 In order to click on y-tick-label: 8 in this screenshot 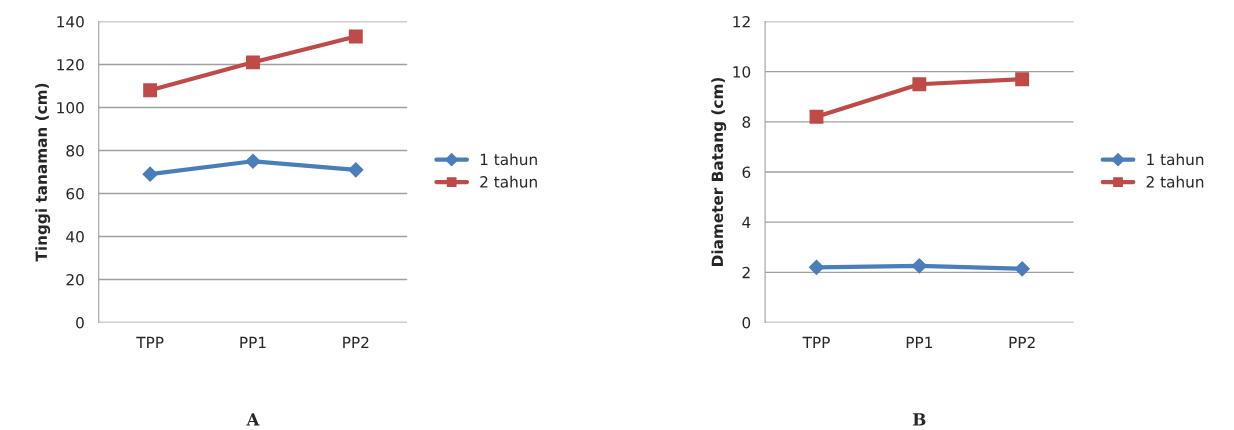, I will do `click(746, 122)`.